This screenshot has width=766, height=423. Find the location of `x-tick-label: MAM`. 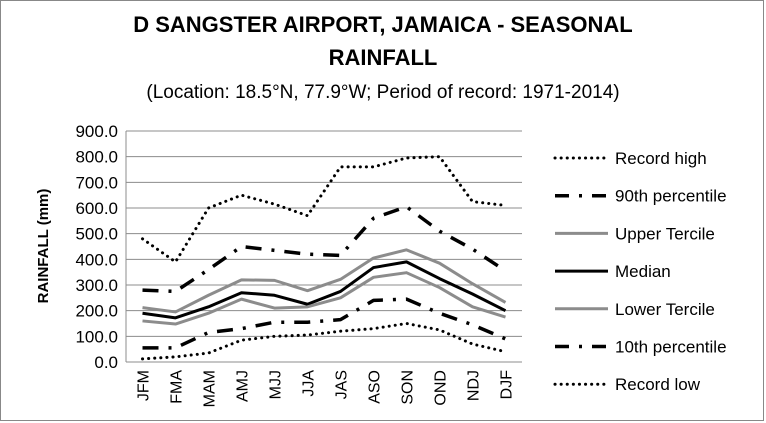

x-tick-label: MAM is located at coordinates (210, 388).